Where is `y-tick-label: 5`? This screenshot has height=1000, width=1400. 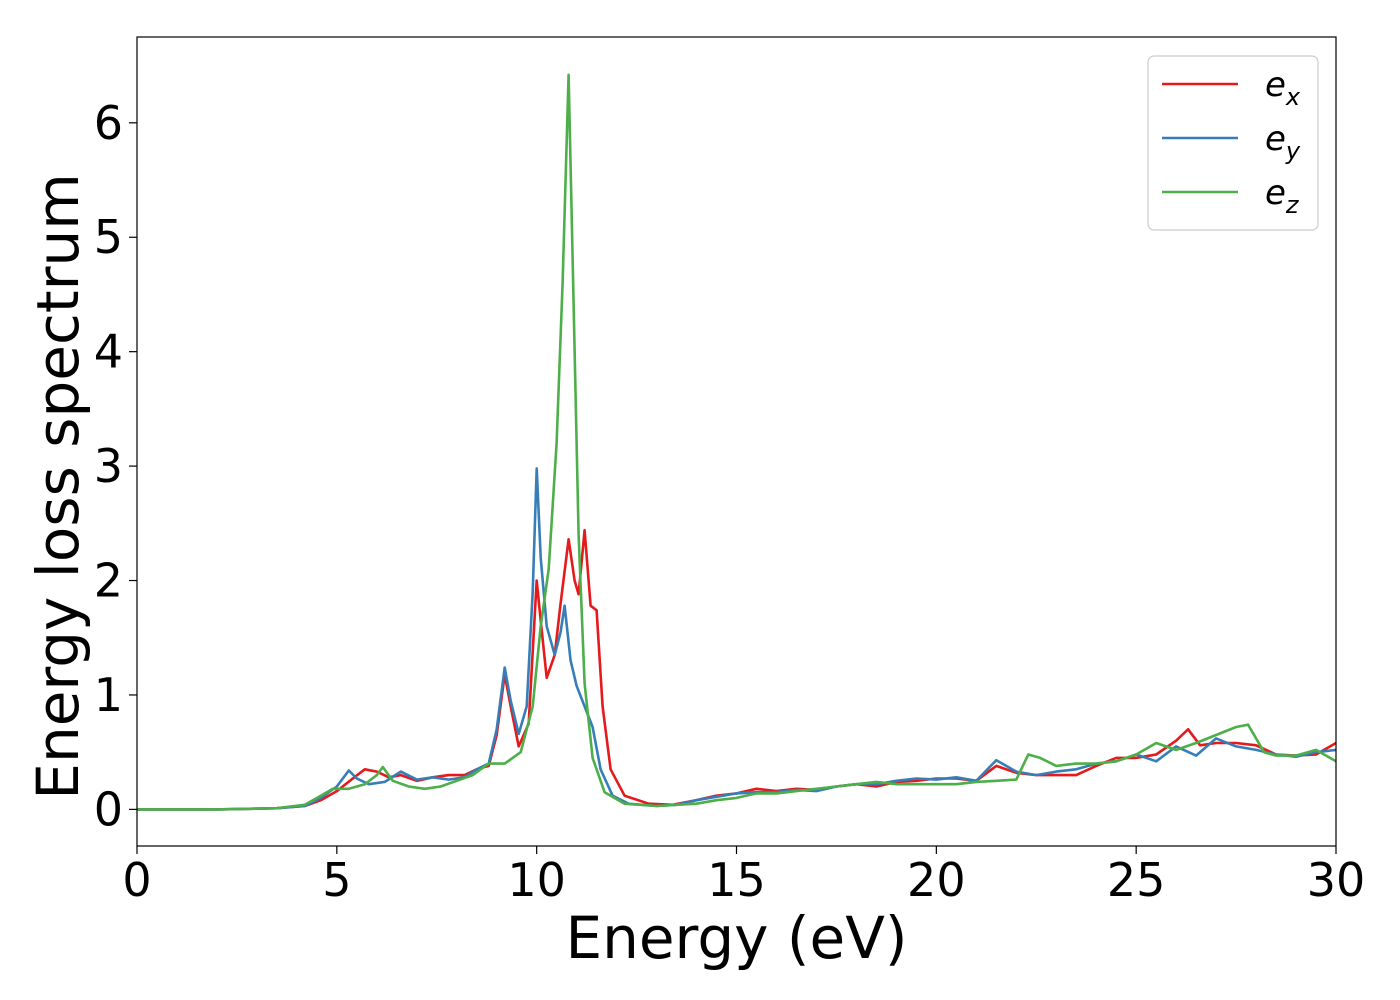 y-tick-label: 5 is located at coordinates (108, 237).